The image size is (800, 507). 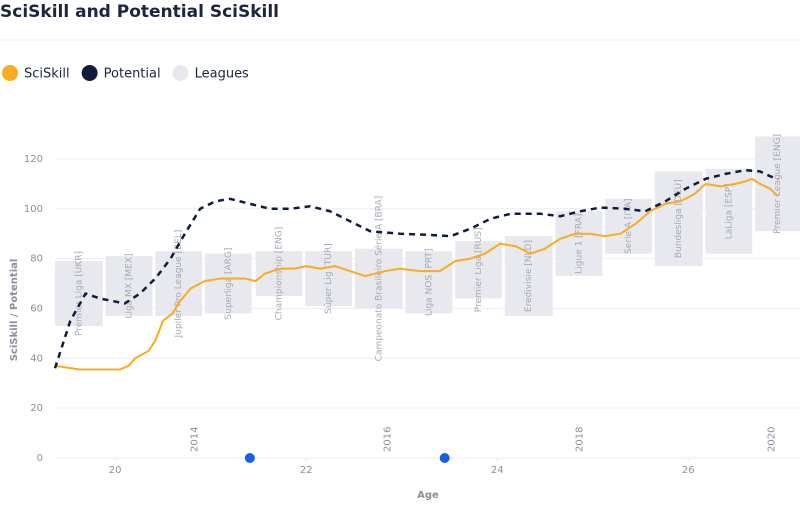 What do you see at coordinates (388, 439) in the screenshot?
I see `year-label: 2016` at bounding box center [388, 439].